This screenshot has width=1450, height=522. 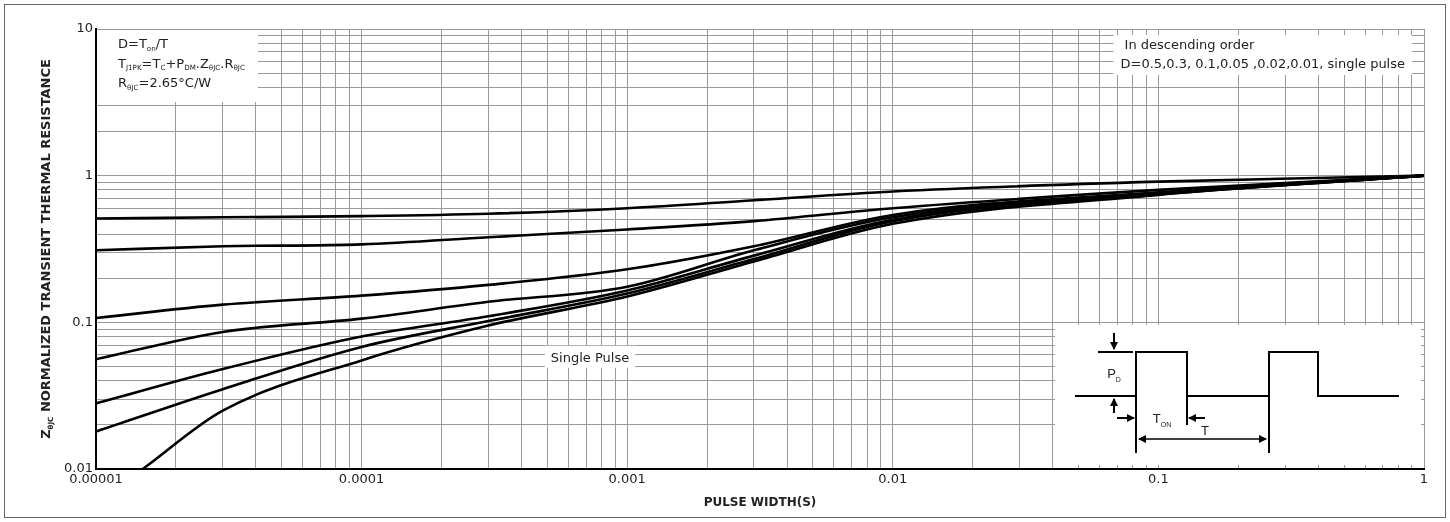 What do you see at coordinates (1162, 419) in the screenshot?
I see `annotation: T$_{ON}$` at bounding box center [1162, 419].